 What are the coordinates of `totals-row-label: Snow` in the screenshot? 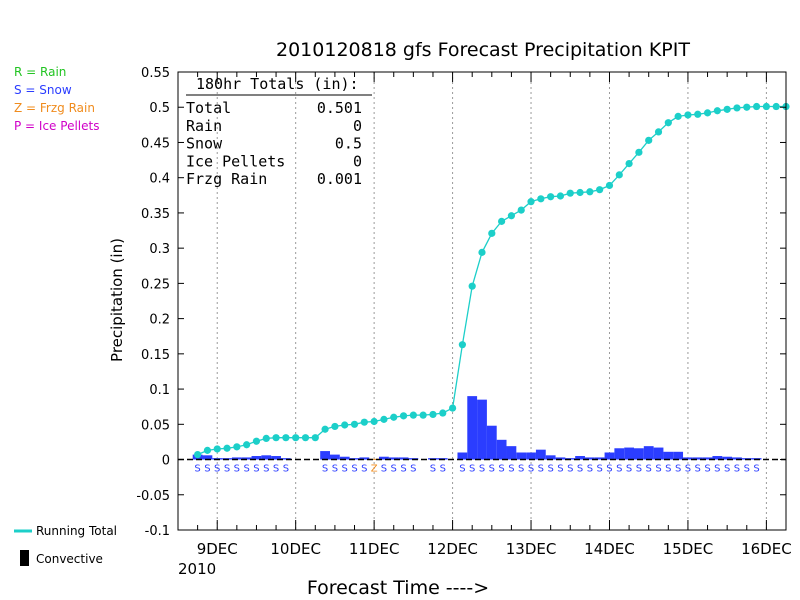 It's located at (204, 144).